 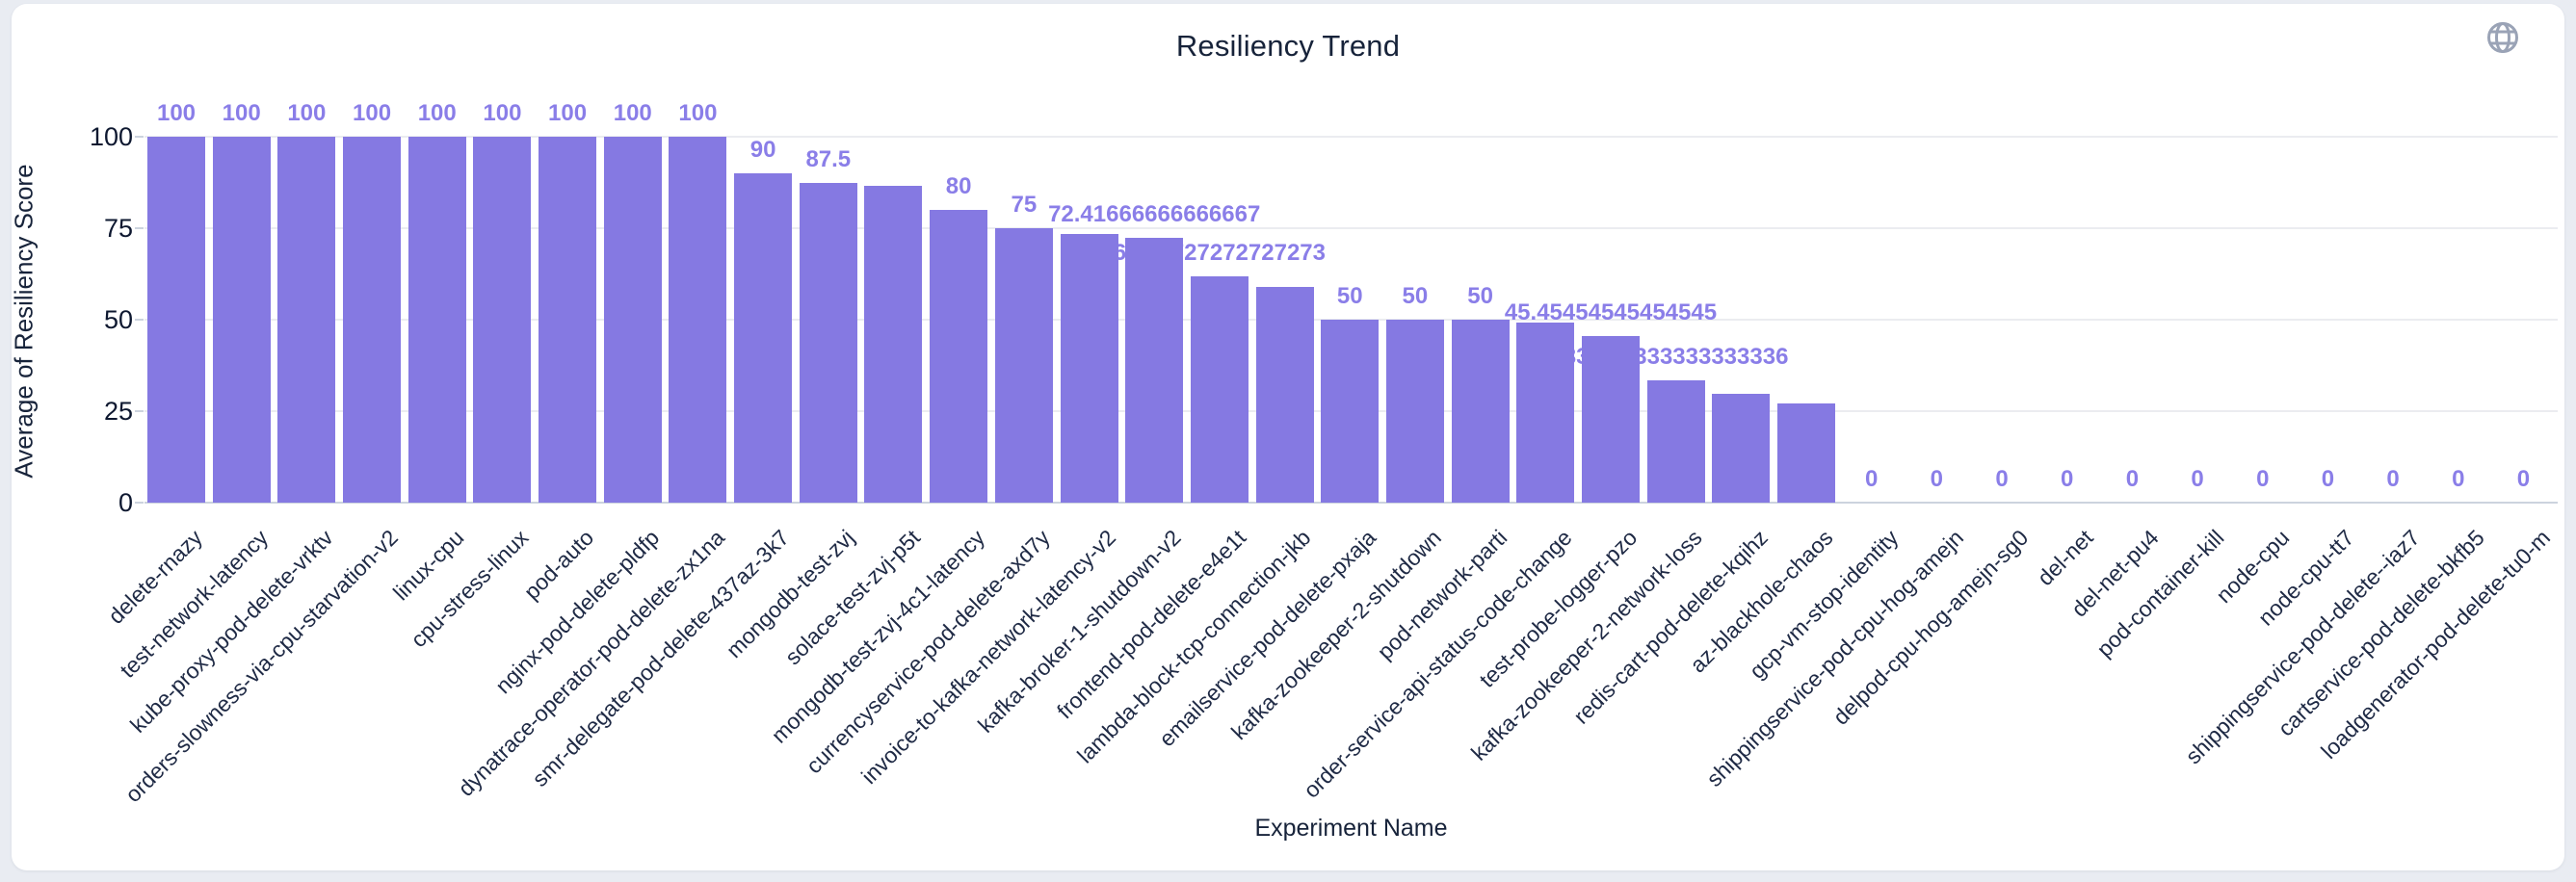 What do you see at coordinates (470, 589) in the screenshot?
I see `x-axis-label: cpu-stress-linux` at bounding box center [470, 589].